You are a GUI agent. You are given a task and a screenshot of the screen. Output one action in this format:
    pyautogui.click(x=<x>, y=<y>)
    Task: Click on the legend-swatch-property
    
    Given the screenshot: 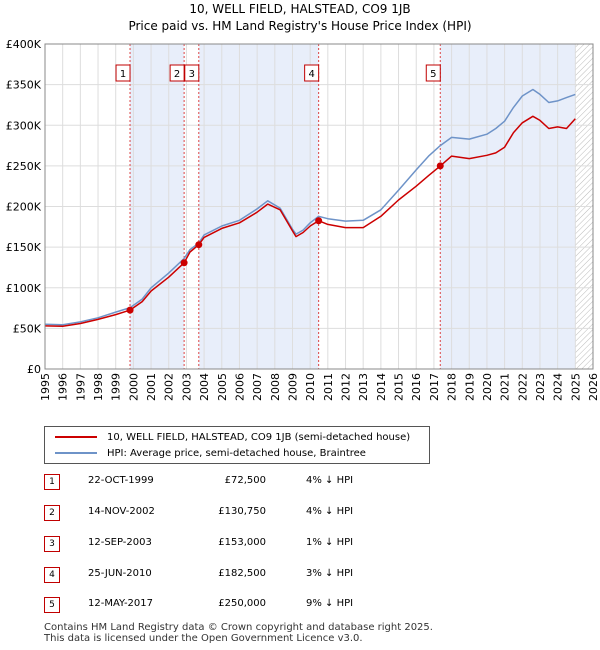 What is the action you would take?
    pyautogui.click(x=76, y=437)
    